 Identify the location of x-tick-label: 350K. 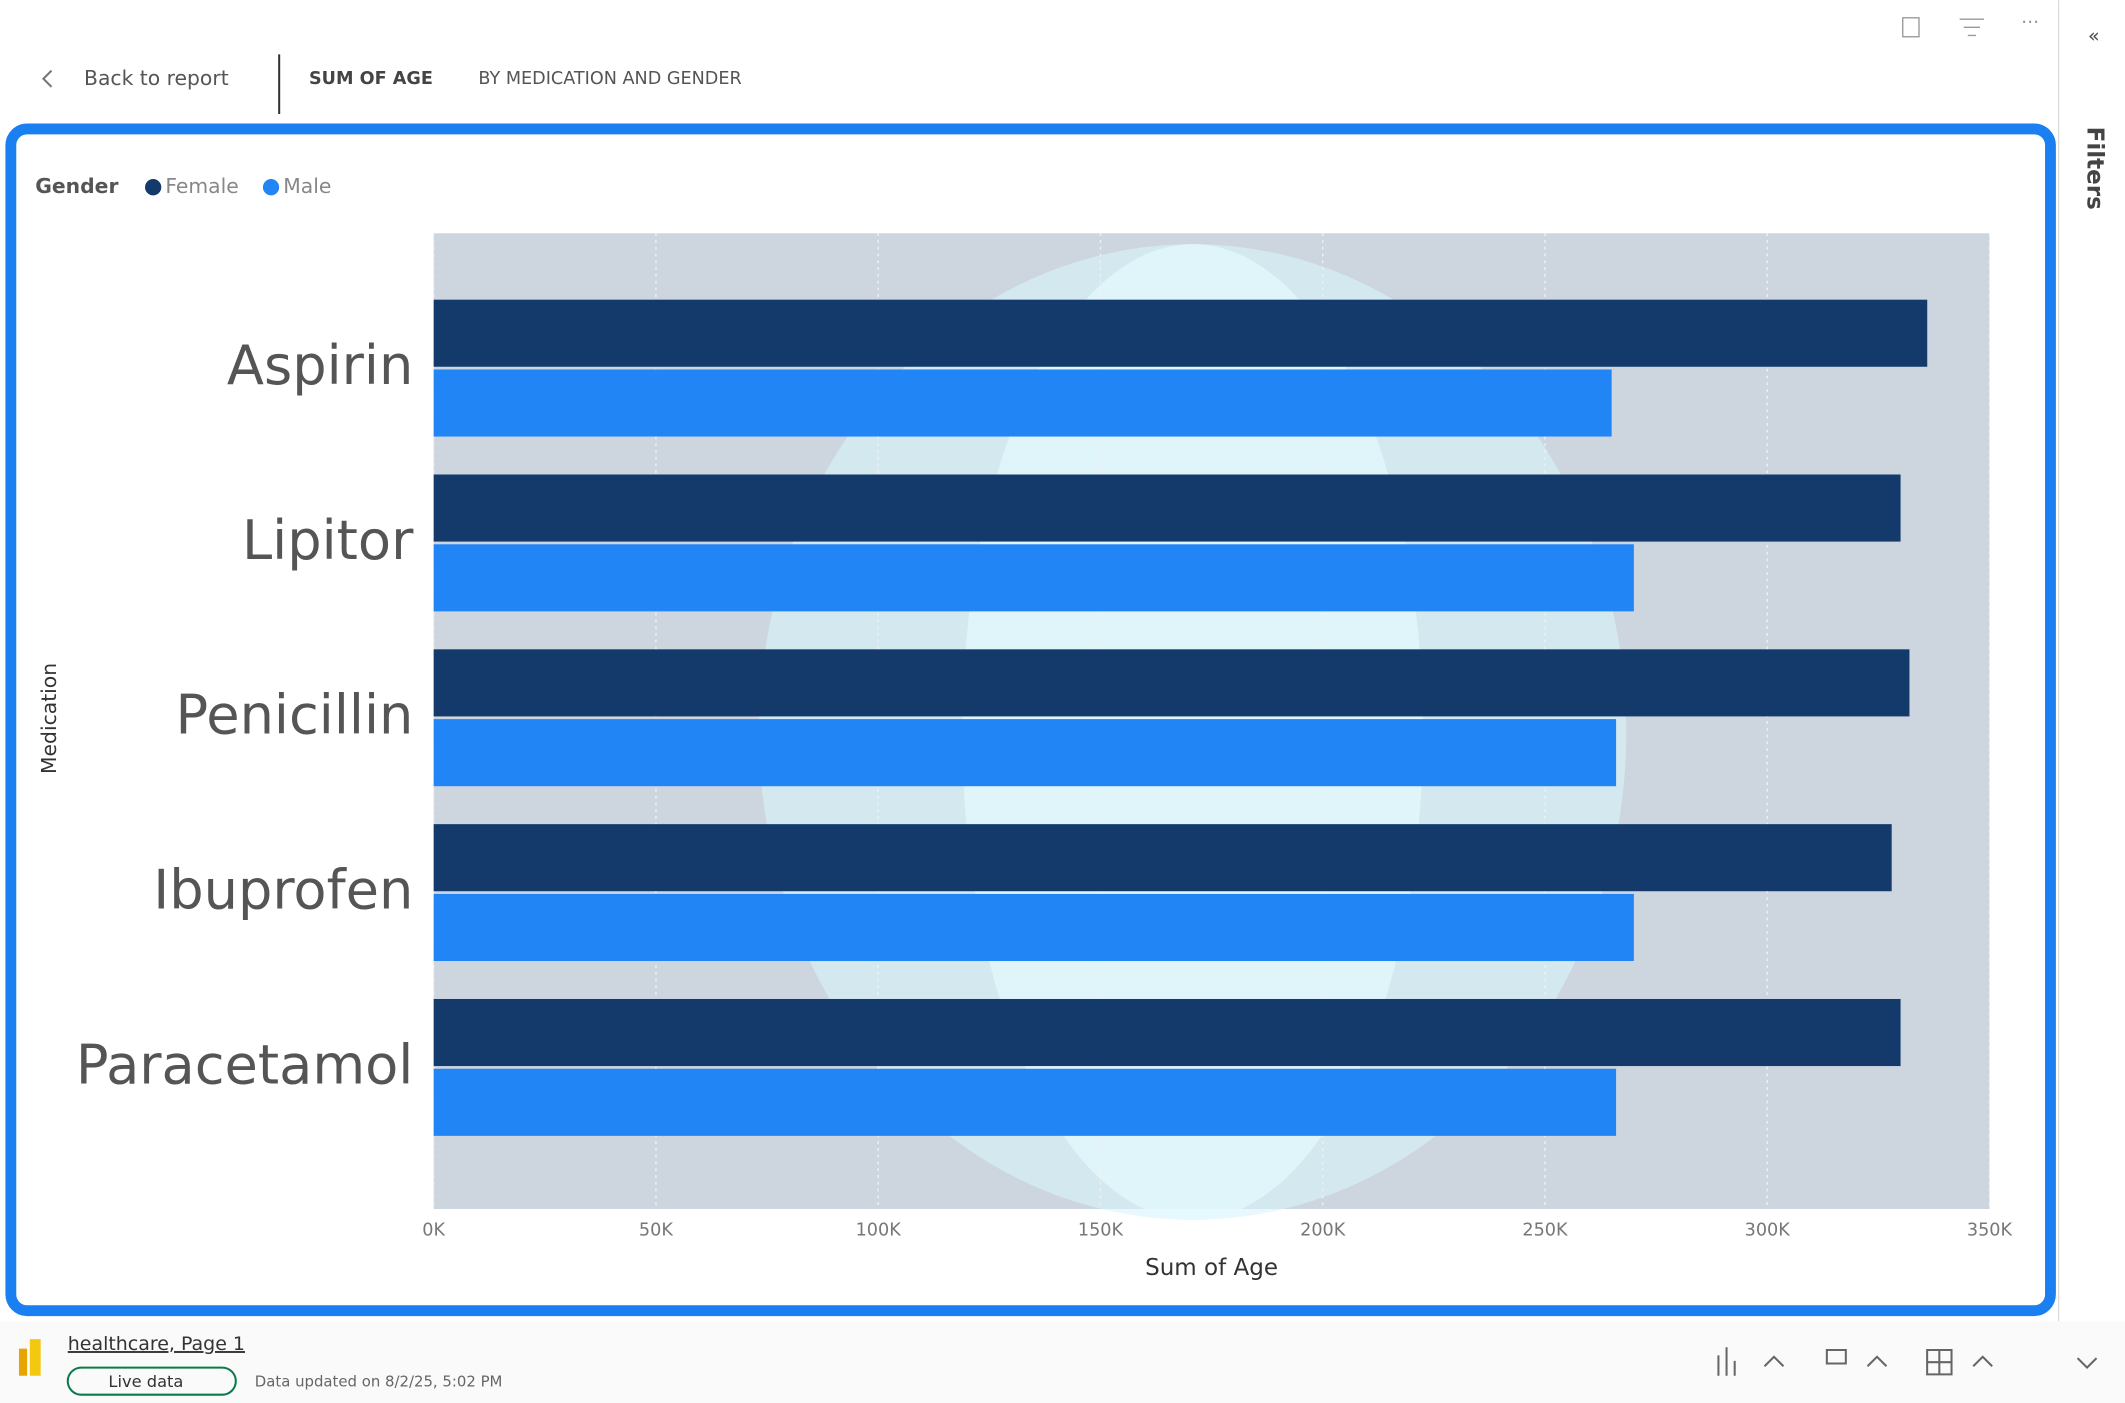
(1990, 1231).